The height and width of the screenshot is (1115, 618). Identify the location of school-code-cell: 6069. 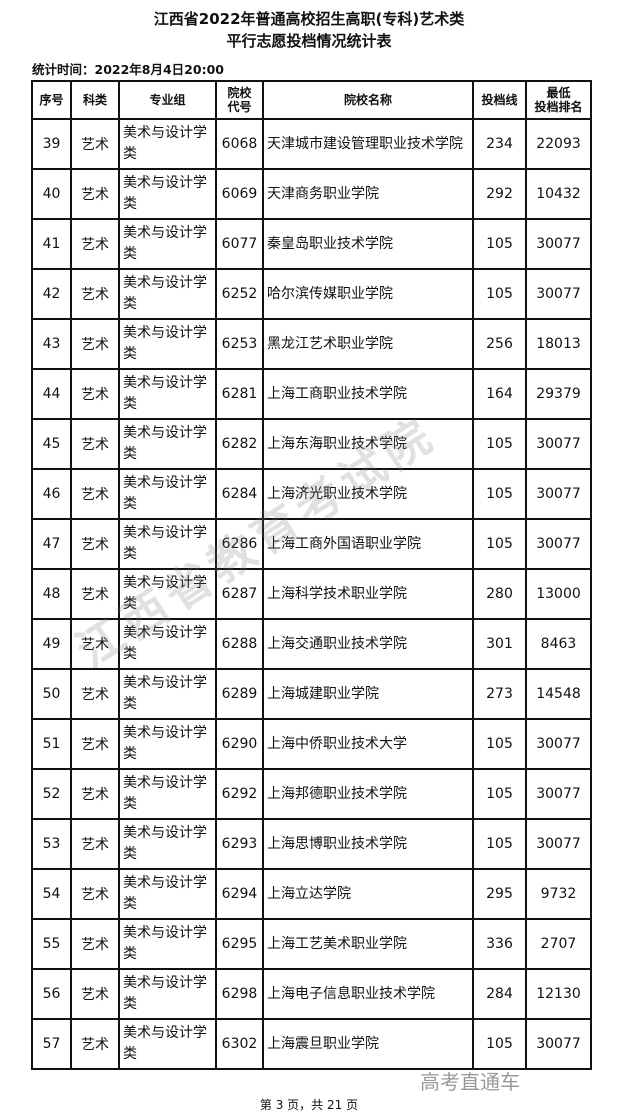
(239, 194).